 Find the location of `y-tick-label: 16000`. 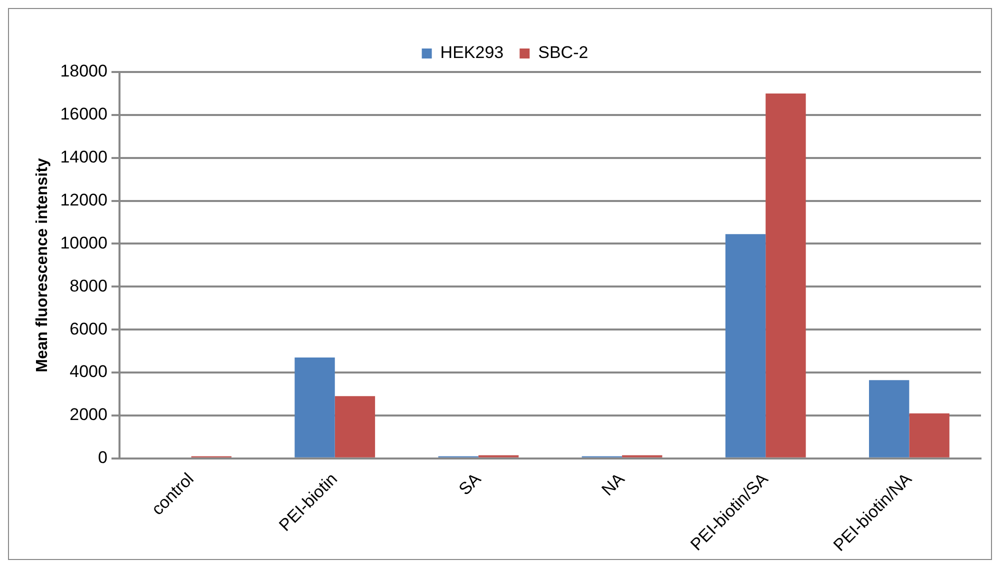

y-tick-label: 16000 is located at coordinates (84, 114).